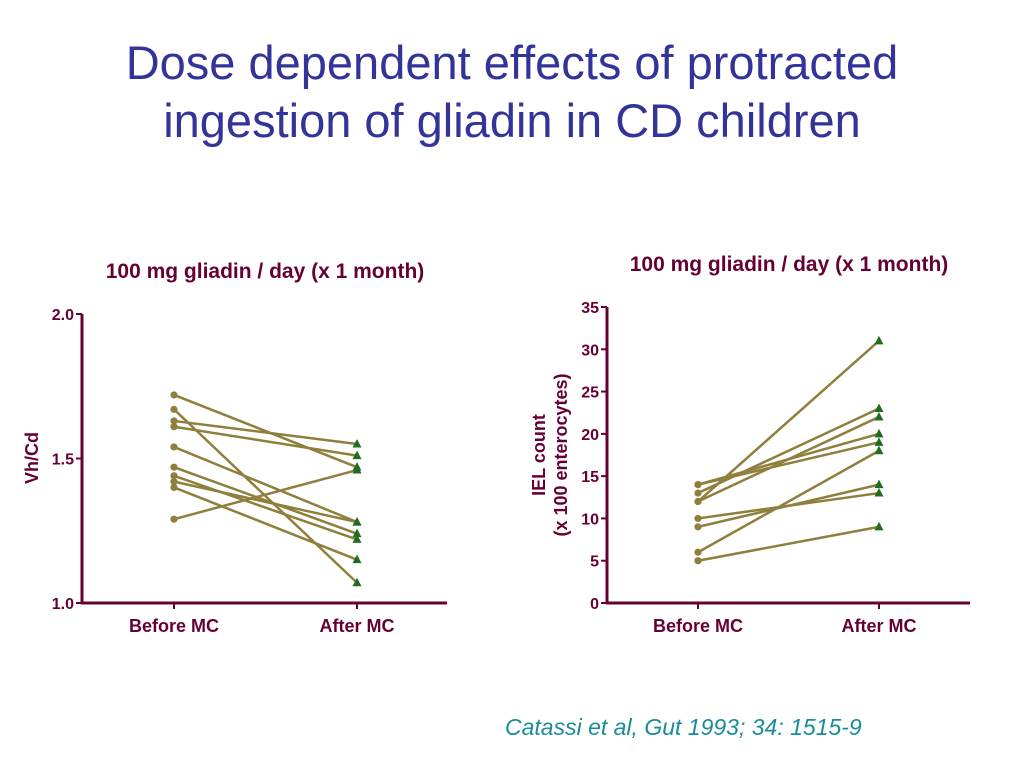  I want to click on y-axis-label-line: (x 100 enterocytes), so click(561, 454).